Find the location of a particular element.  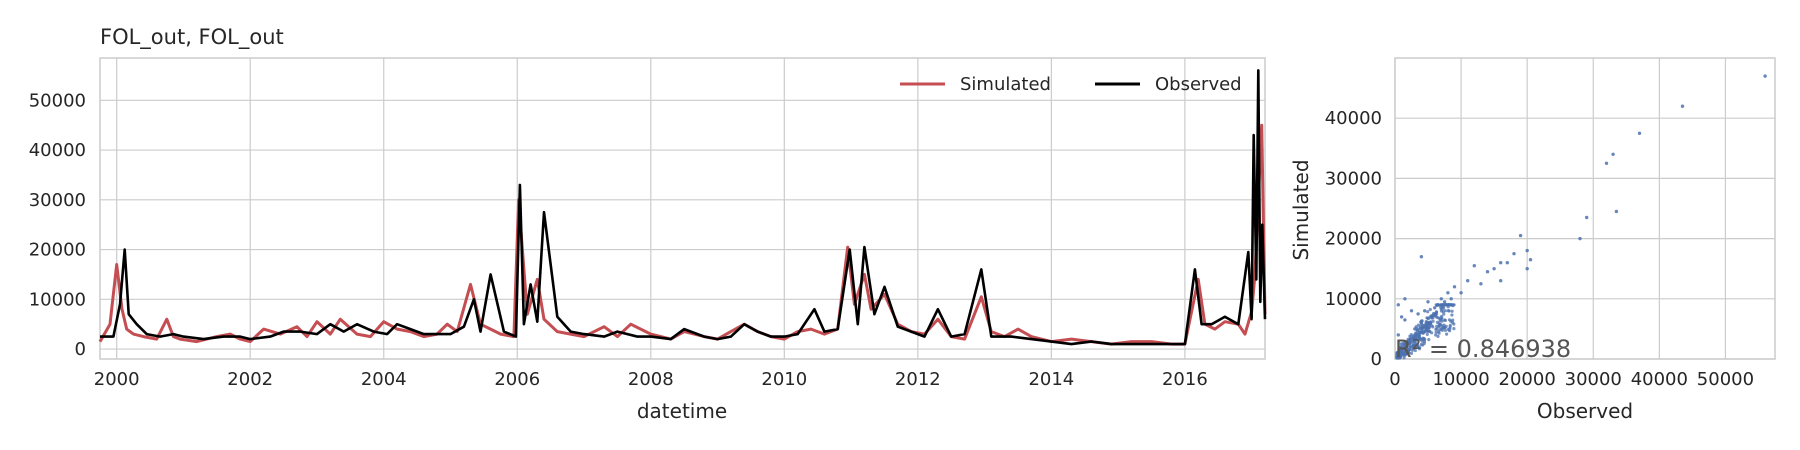

sc-x-tick-label: 40000 is located at coordinates (1659, 379).